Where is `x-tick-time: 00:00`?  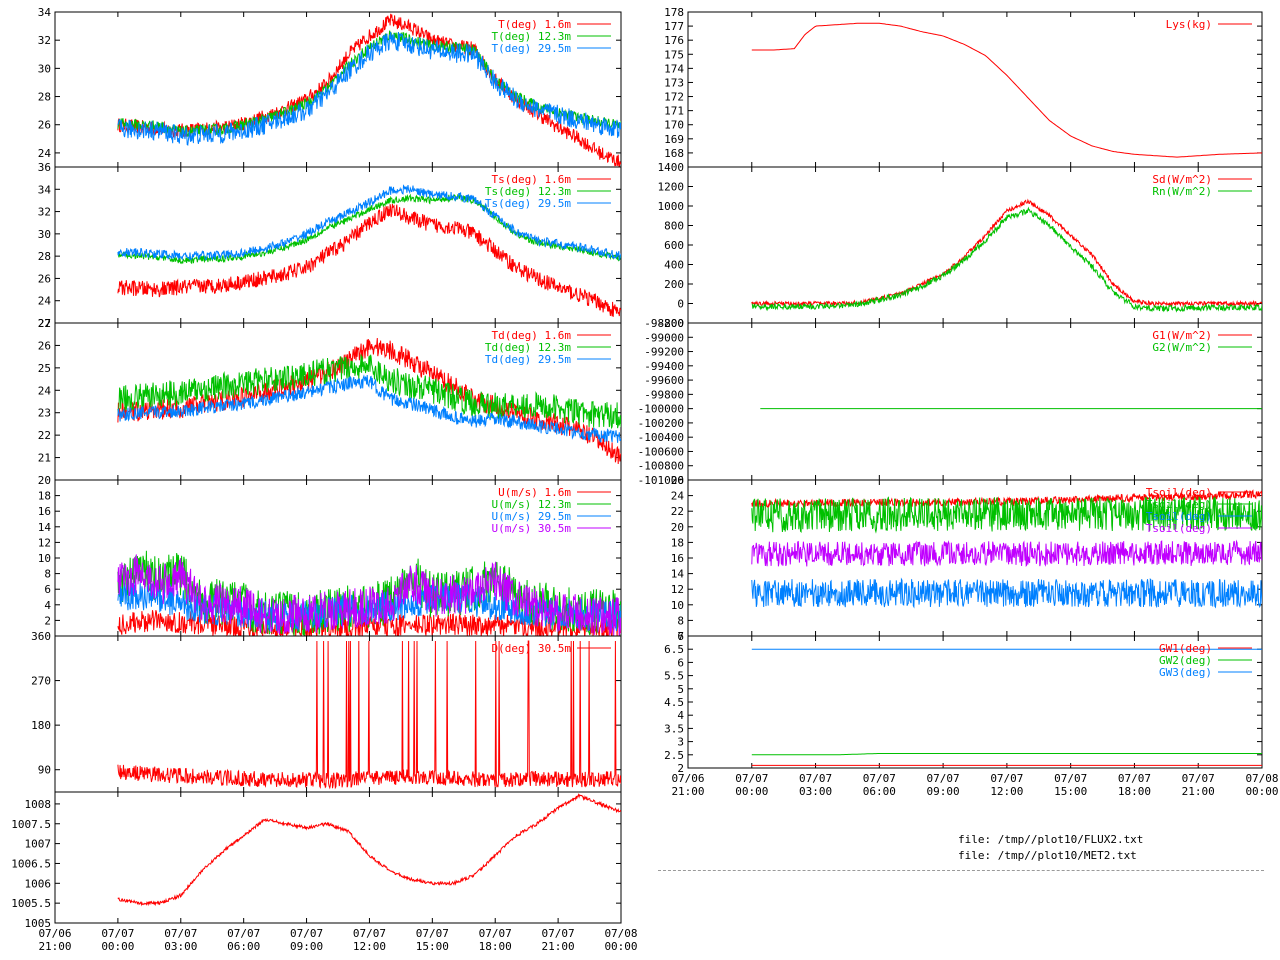
x-tick-time: 00:00 is located at coordinates (751, 791).